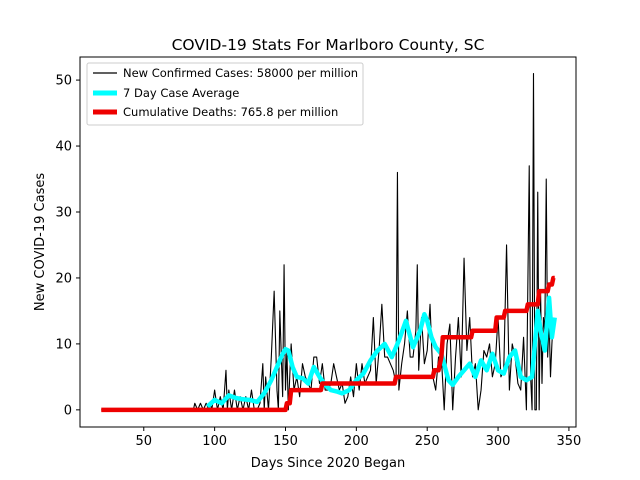  What do you see at coordinates (181, 93) in the screenshot?
I see `legend-label-7day-average: 7 Day Case Average` at bounding box center [181, 93].